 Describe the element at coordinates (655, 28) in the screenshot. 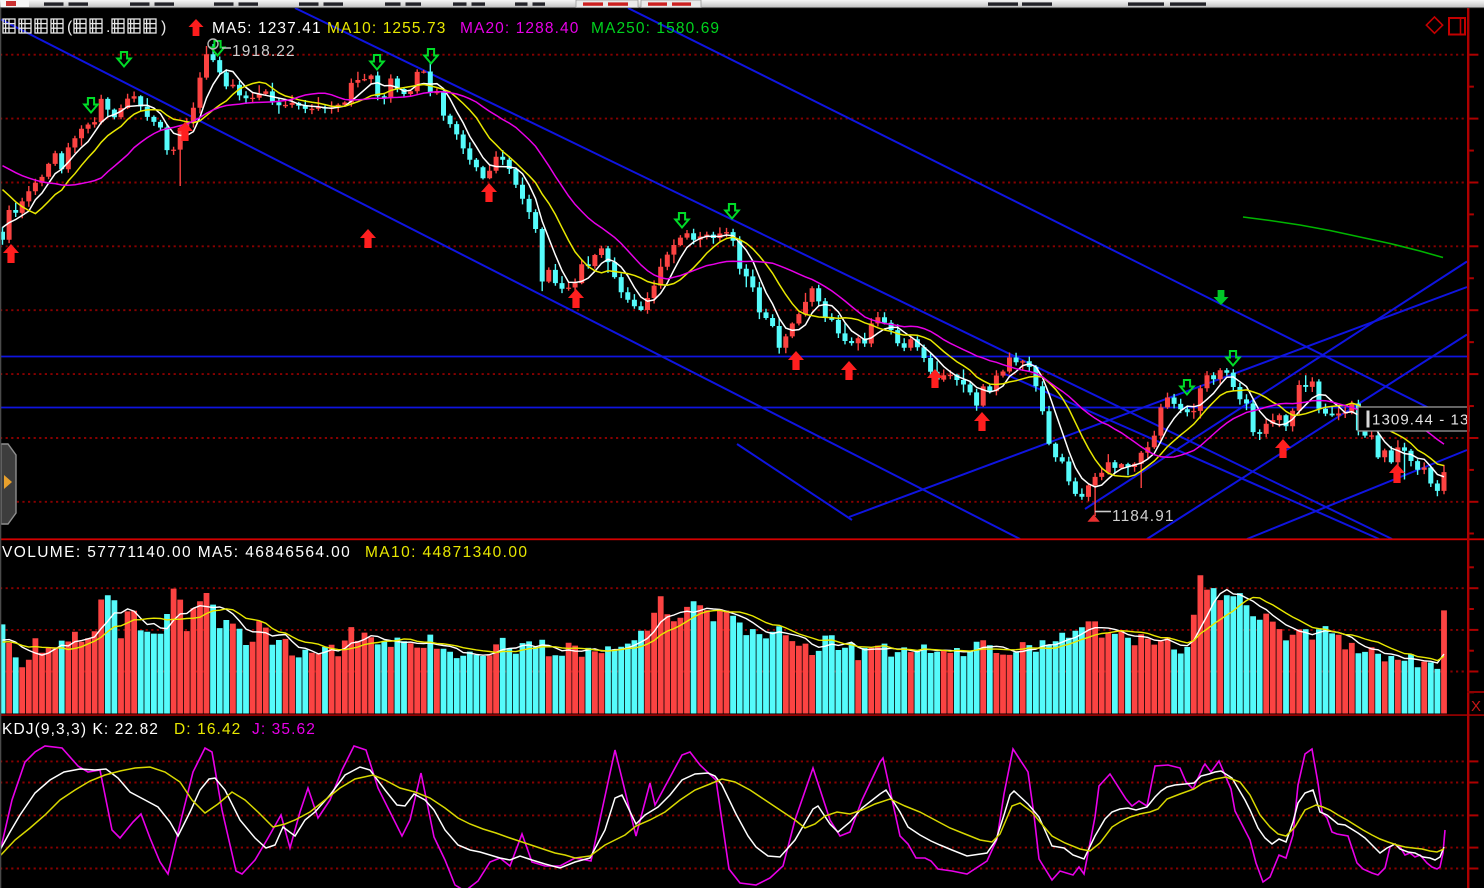

I see `svg-text: MA250: 1580.69` at that location.